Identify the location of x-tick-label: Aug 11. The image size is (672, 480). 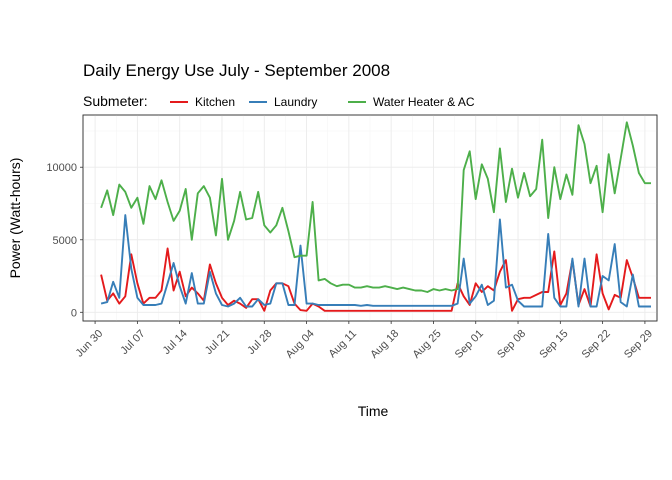
(342, 344).